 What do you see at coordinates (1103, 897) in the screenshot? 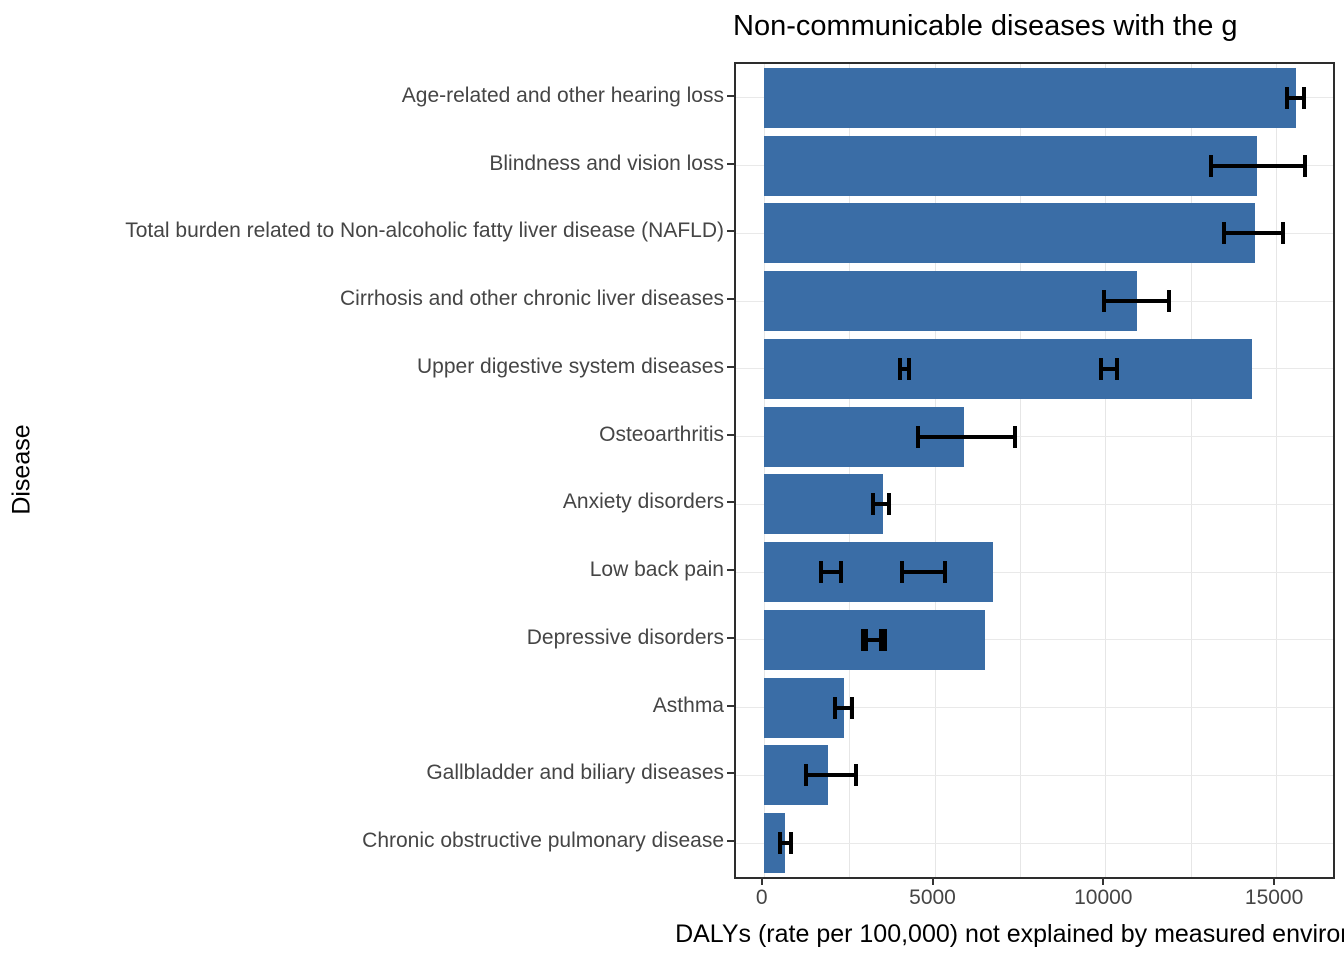
I see `x-tick-label: 10000` at bounding box center [1103, 897].